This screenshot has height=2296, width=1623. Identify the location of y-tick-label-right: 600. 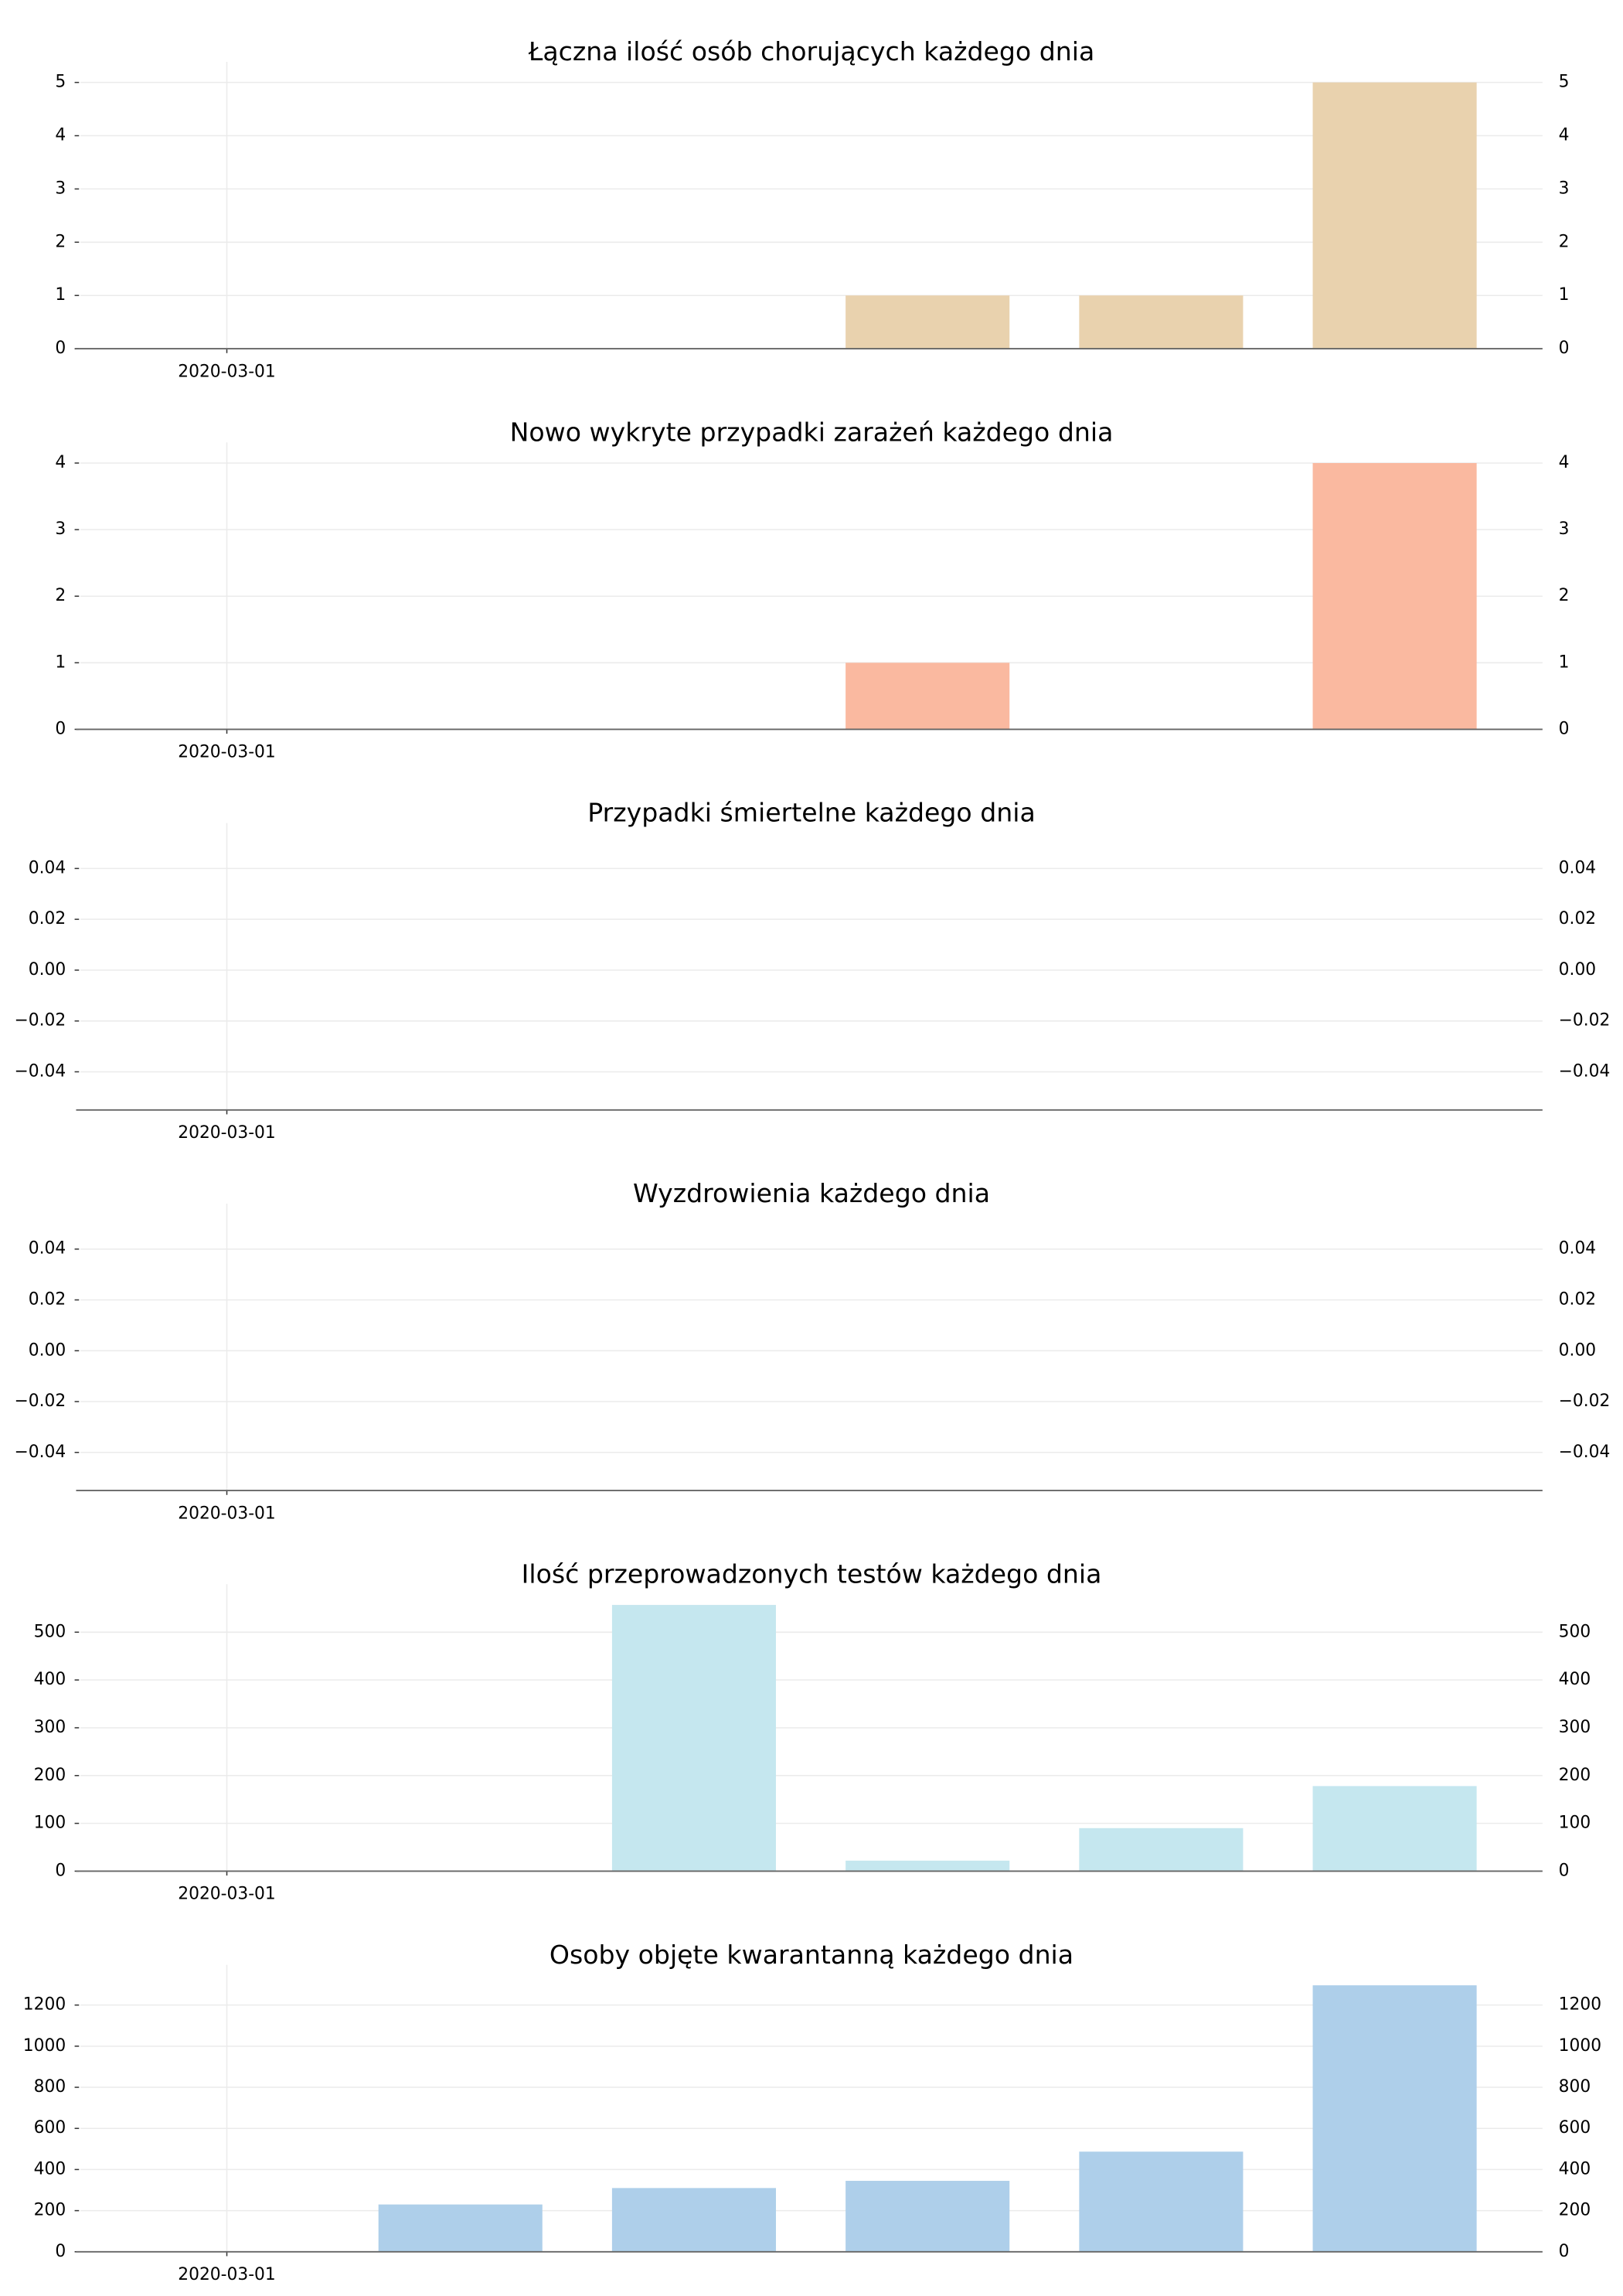
(1575, 2128).